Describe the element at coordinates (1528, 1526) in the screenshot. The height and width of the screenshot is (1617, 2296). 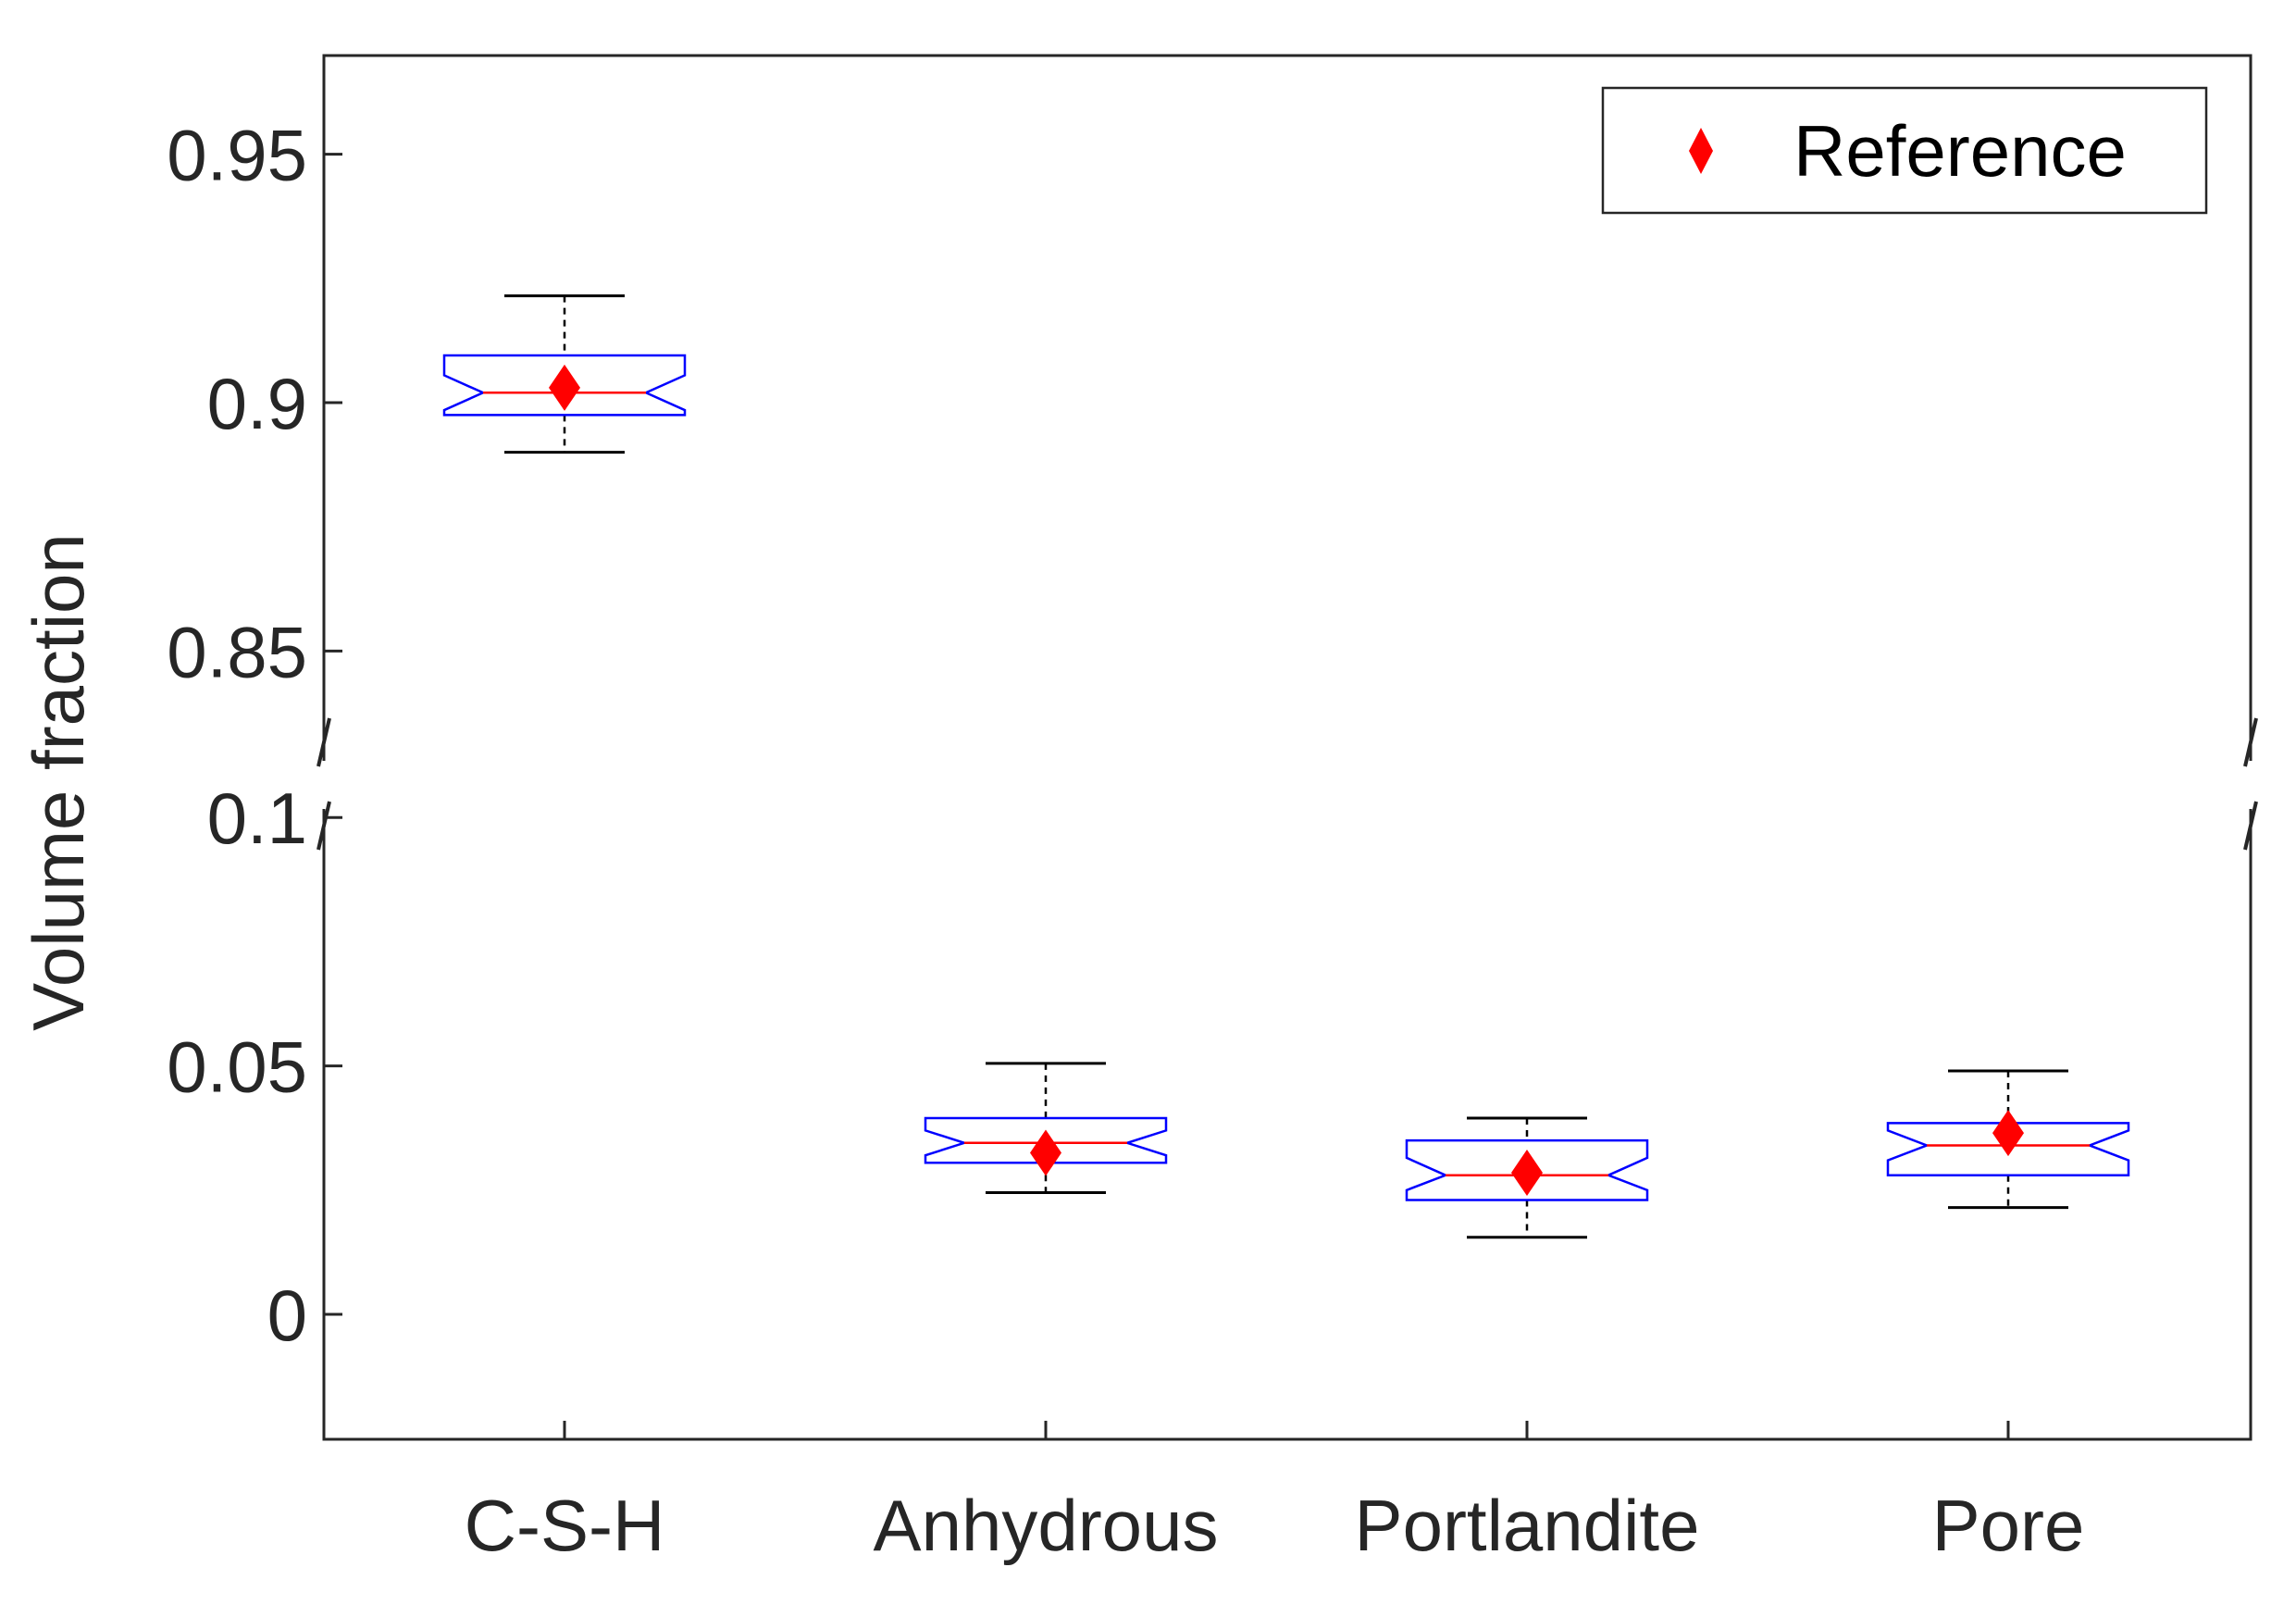
I see `x-tick-label: Portlandite` at that location.